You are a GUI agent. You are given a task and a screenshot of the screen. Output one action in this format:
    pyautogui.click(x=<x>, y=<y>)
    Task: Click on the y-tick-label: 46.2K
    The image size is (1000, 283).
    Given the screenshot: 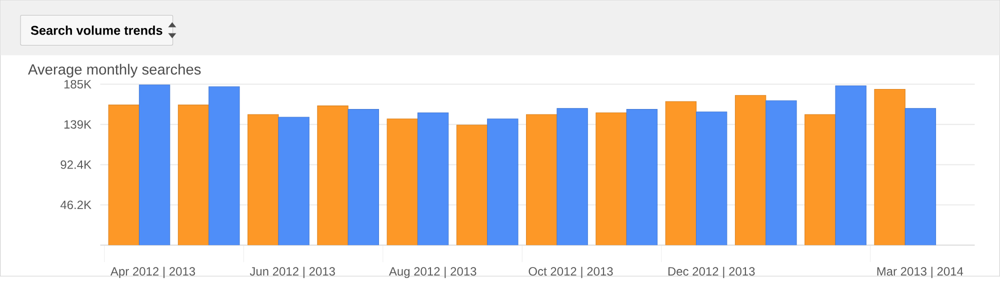 What is the action you would take?
    pyautogui.click(x=76, y=205)
    